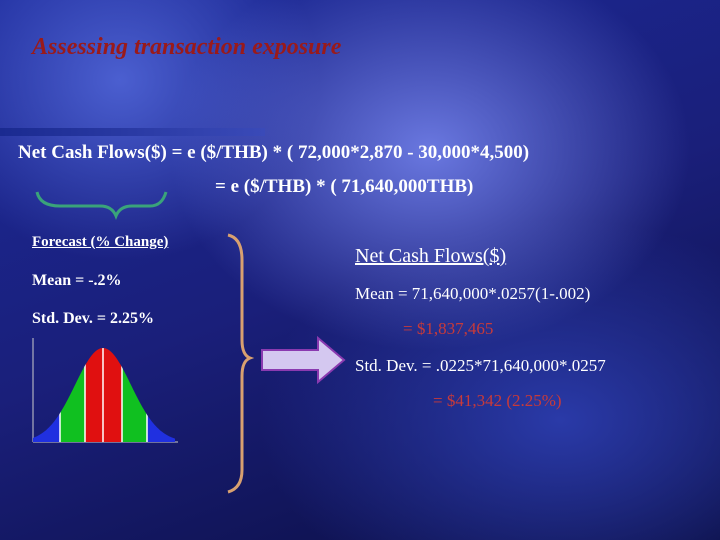 The height and width of the screenshot is (540, 720). Describe the element at coordinates (431, 256) in the screenshot. I see `result-heading: Net Cash Flows($)` at that location.